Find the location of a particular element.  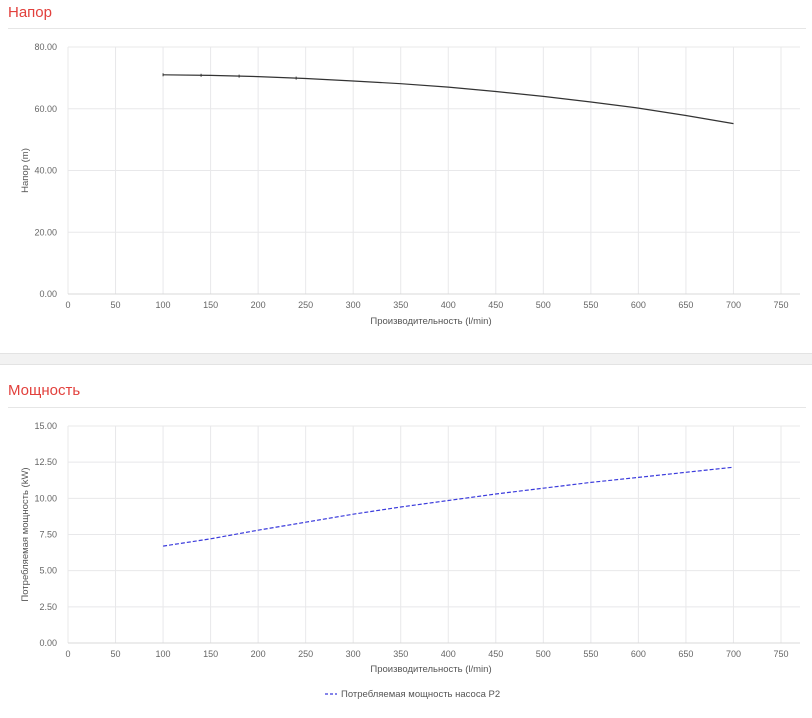

y-tick-label: 10.00 is located at coordinates (45, 498).